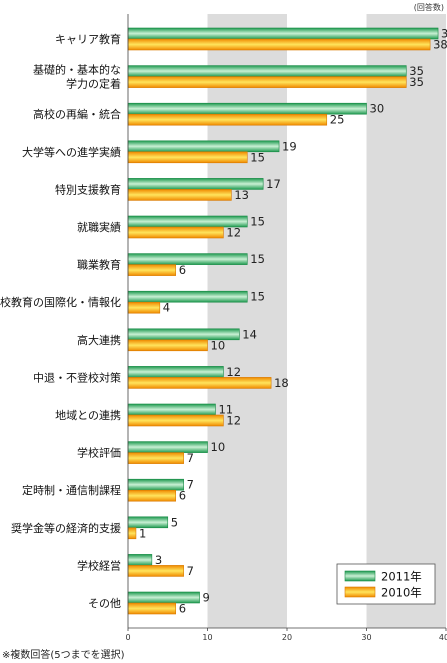  Describe the element at coordinates (99, 340) in the screenshot. I see `category-label: 高大連携` at that location.